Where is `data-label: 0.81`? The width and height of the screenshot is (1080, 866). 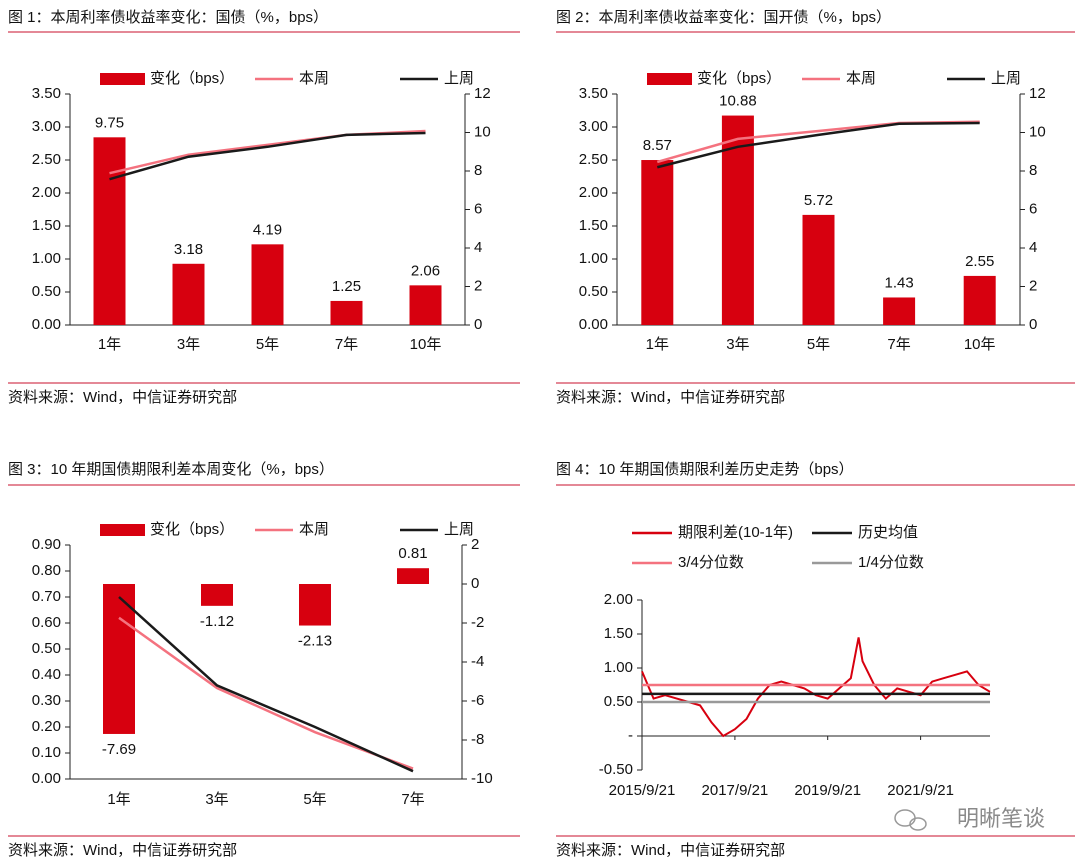 data-label: 0.81 is located at coordinates (412, 553).